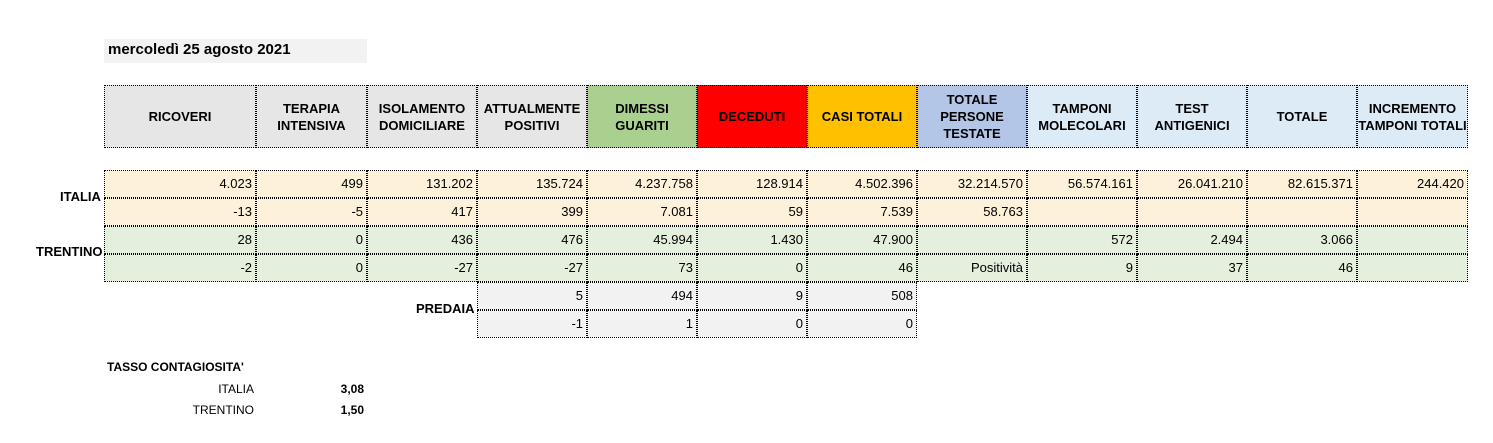 The width and height of the screenshot is (1493, 443). What do you see at coordinates (642, 116) in the screenshot?
I see `column-header: DIMESSI GUARITI` at bounding box center [642, 116].